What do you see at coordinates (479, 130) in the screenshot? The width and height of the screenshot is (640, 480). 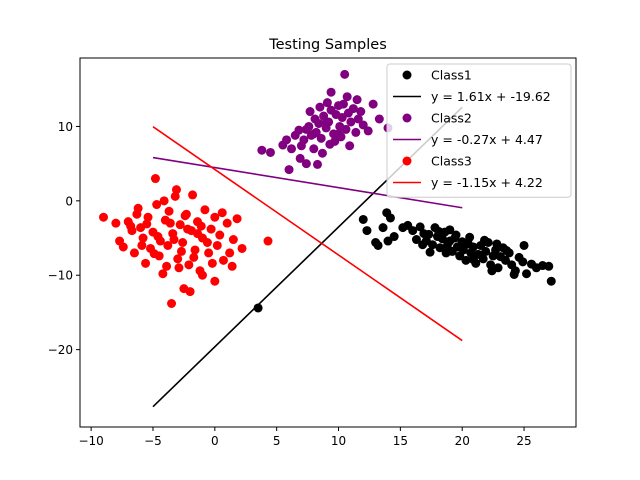 I see `legend-box` at bounding box center [479, 130].